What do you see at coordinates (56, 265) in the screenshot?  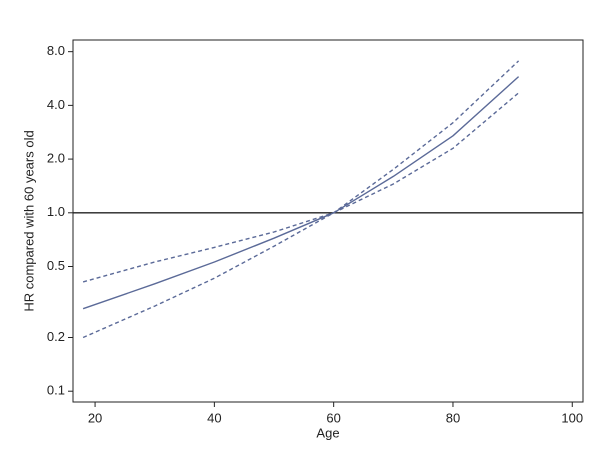 I see `y-tick-label: 0.5` at bounding box center [56, 265].